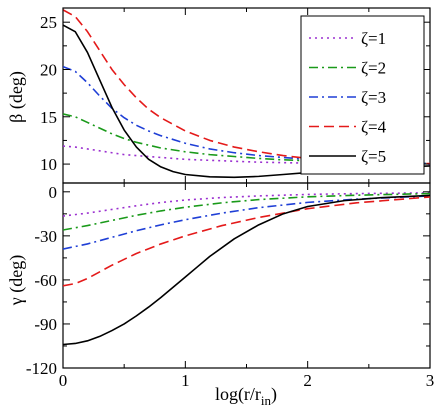 The width and height of the screenshot is (436, 413). What do you see at coordinates (48, 164) in the screenshot?
I see `top-y-tick-label: 10` at bounding box center [48, 164].